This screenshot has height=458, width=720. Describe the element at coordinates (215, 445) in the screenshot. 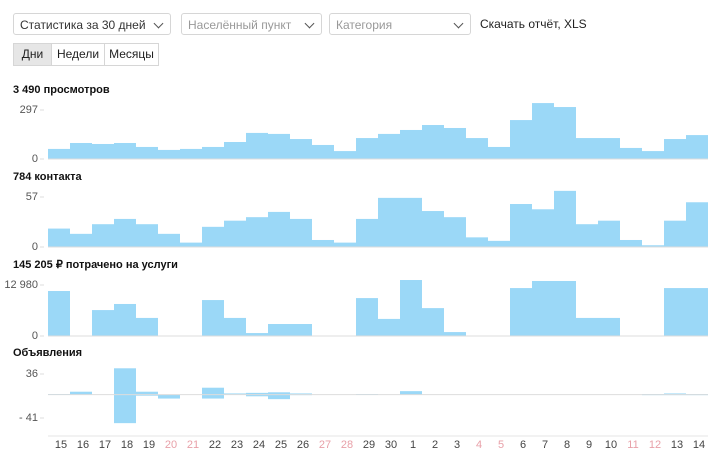

I see `x-tick-label: 22` at that location.